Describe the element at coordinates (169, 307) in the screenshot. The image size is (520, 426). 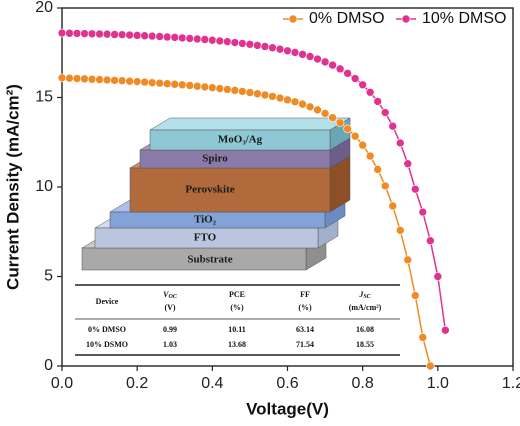
I see `table-header-unit: (V)` at that location.